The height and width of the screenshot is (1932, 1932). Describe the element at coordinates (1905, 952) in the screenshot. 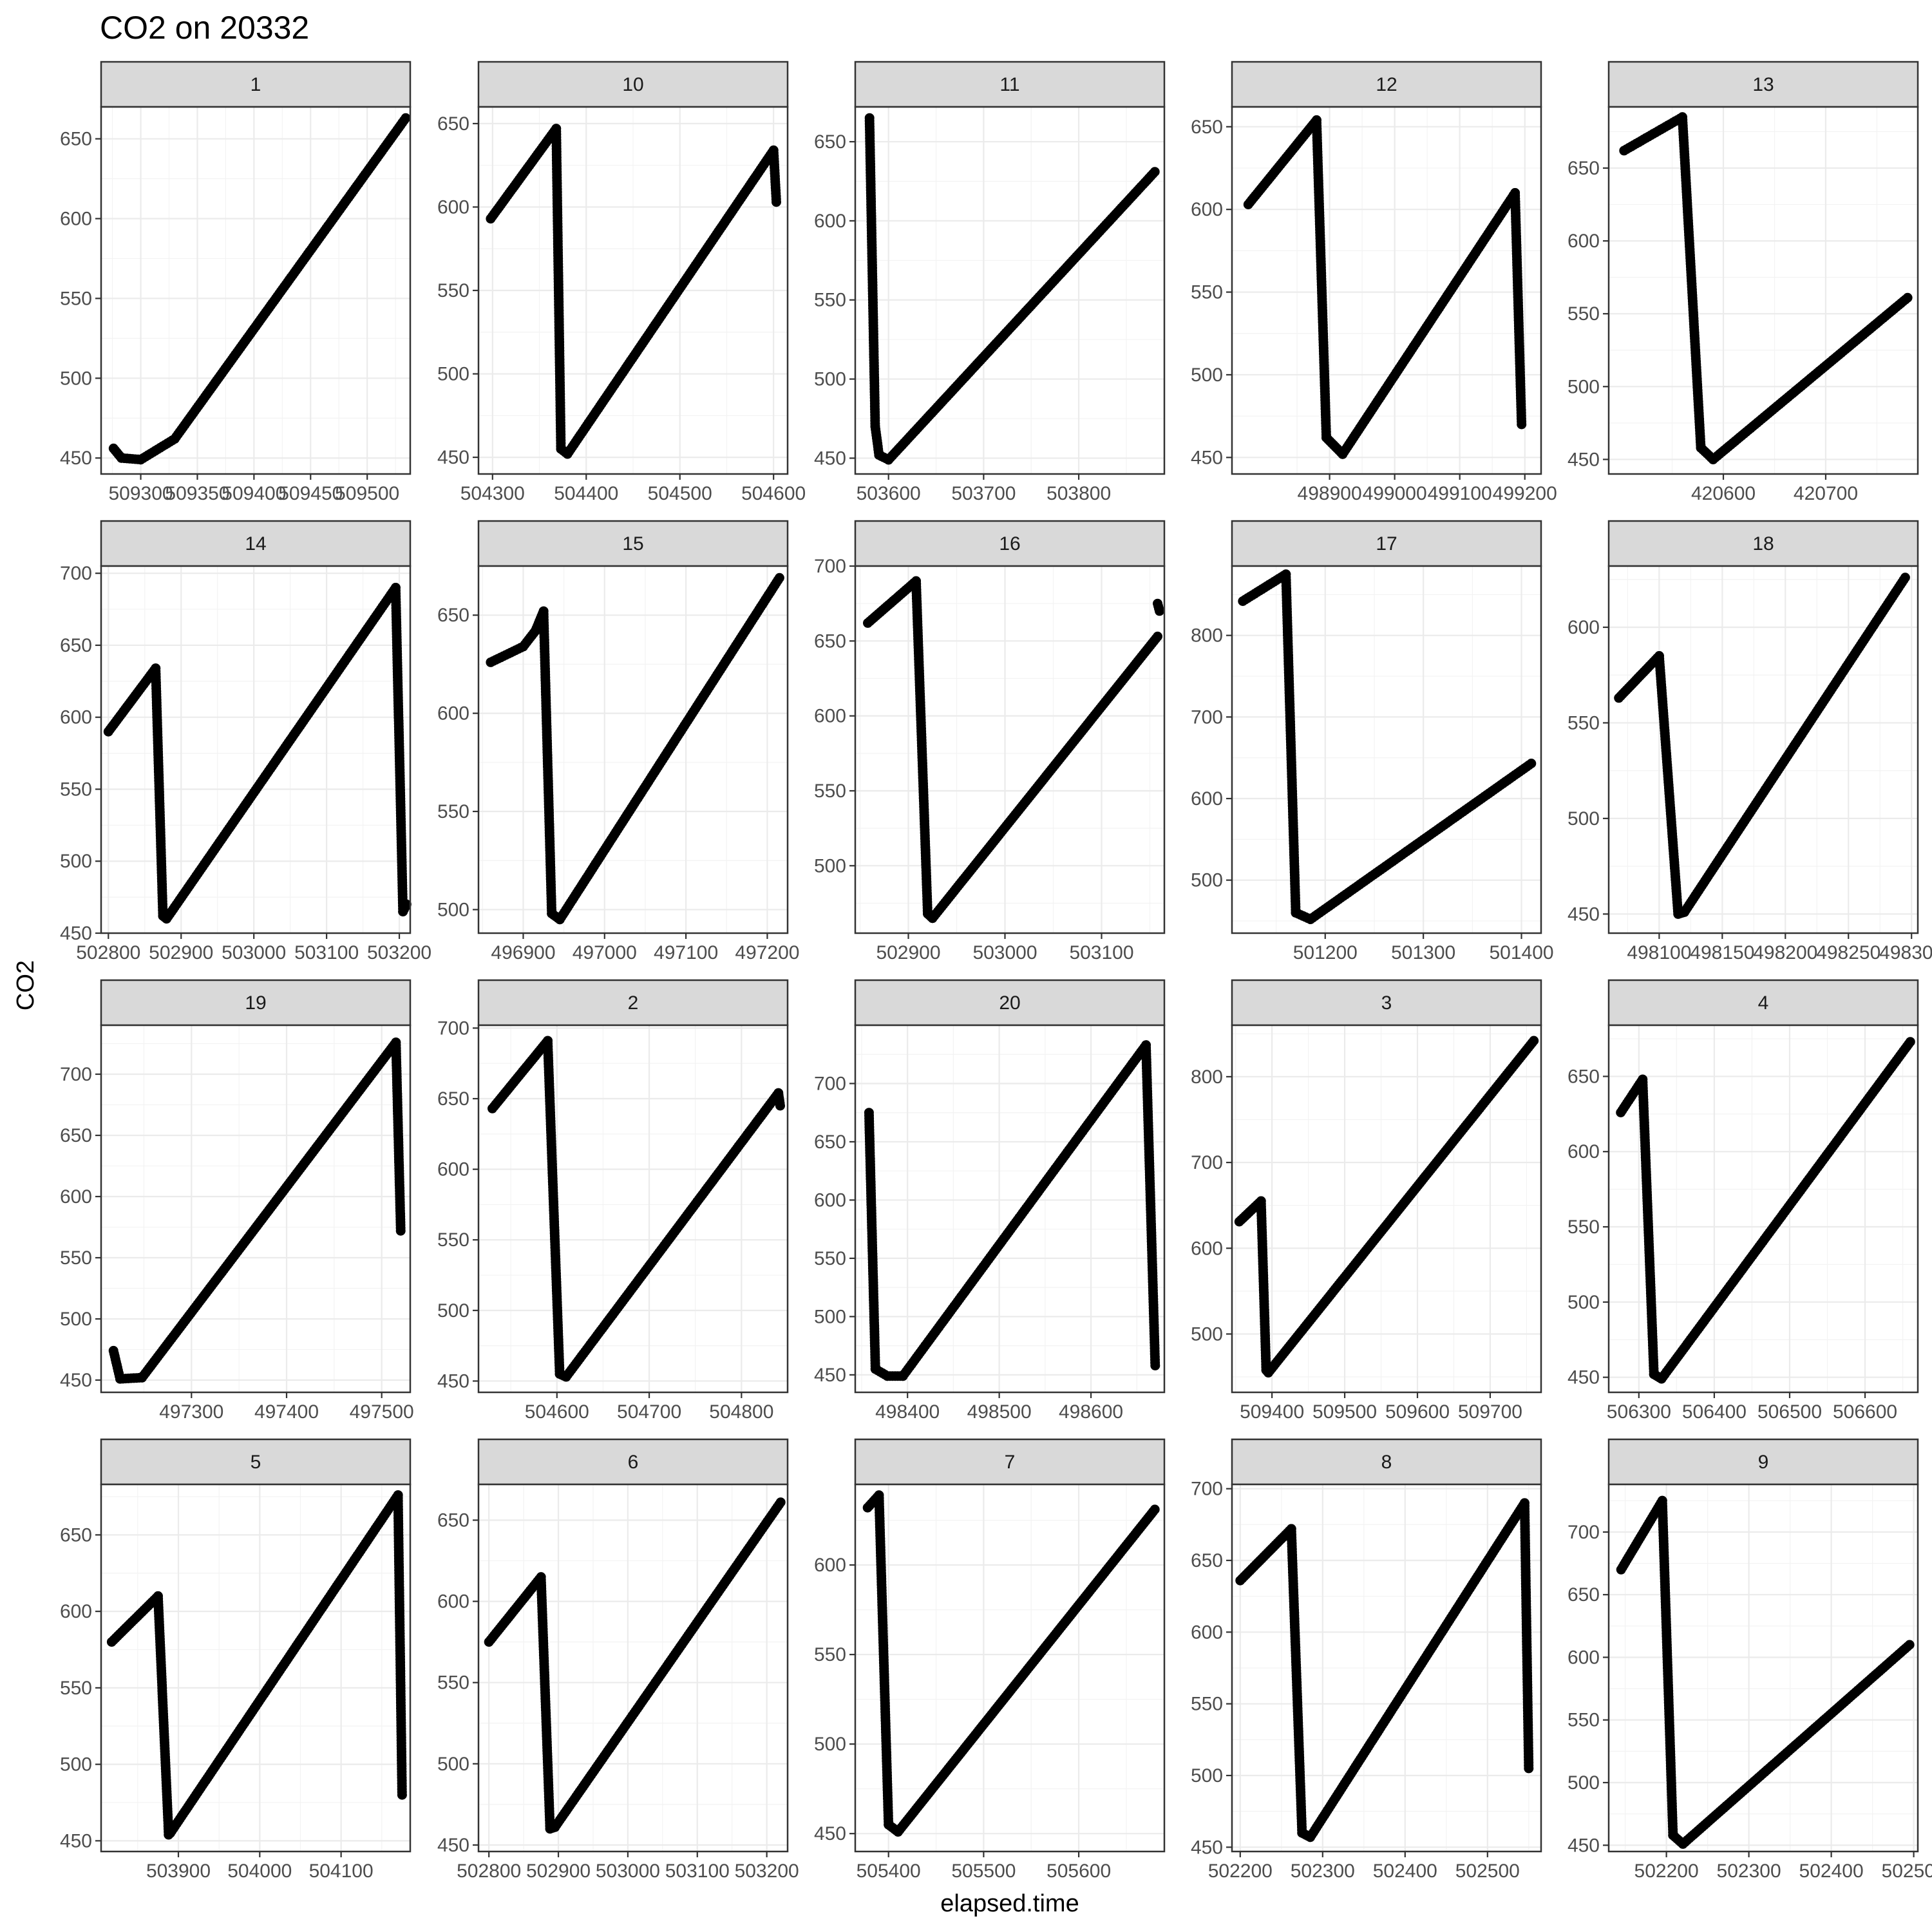

I see `x-tick-label: 498300` at that location.